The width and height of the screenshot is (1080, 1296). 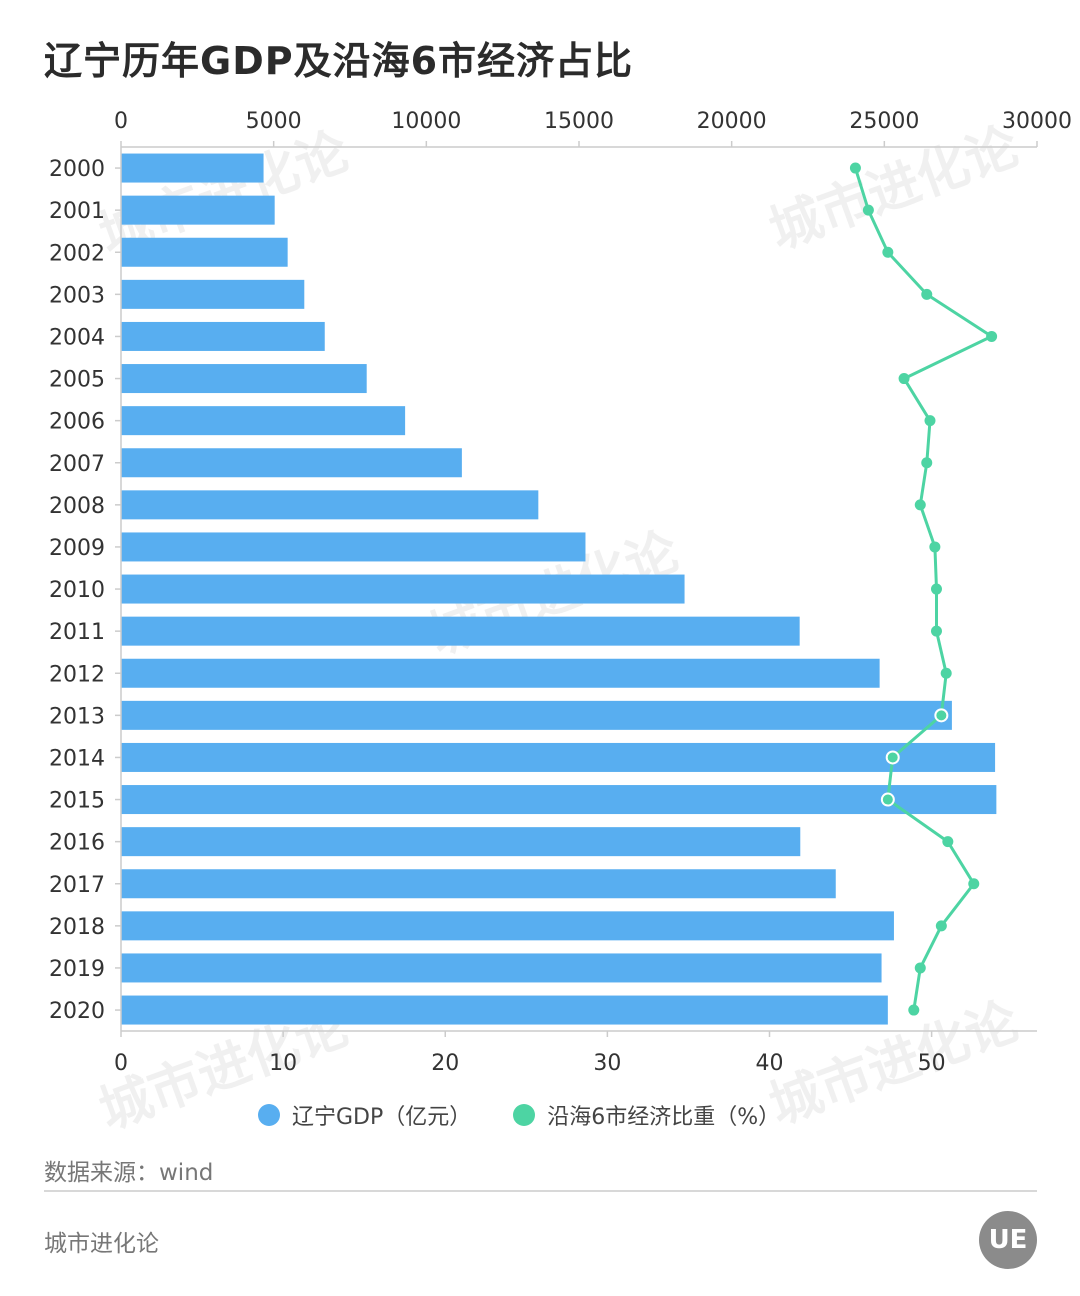 I want to click on category-label: 2002, so click(x=77, y=253).